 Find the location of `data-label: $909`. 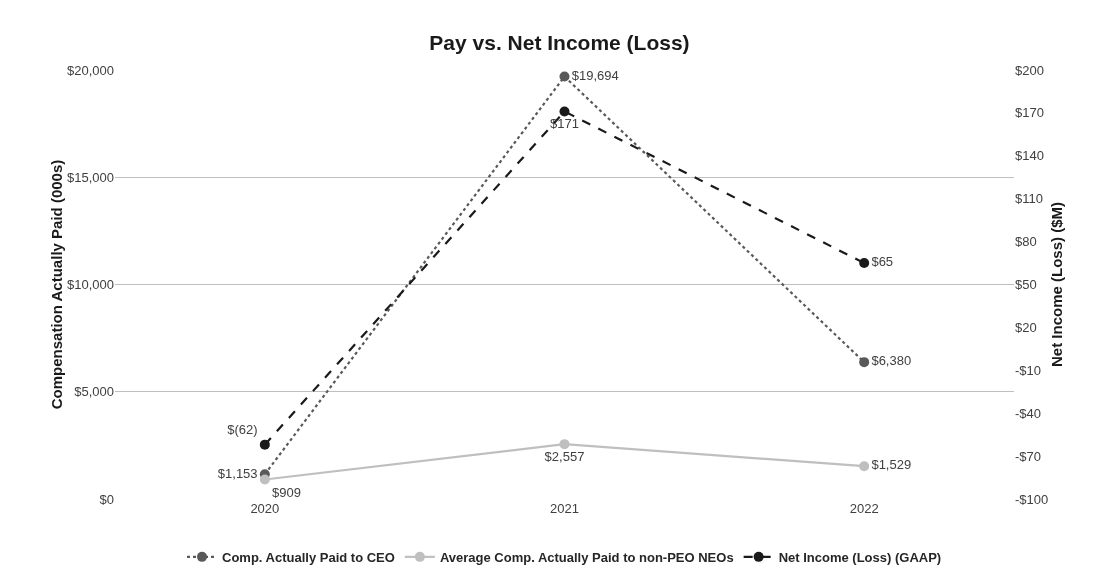

data-label: $909 is located at coordinates (286, 492).